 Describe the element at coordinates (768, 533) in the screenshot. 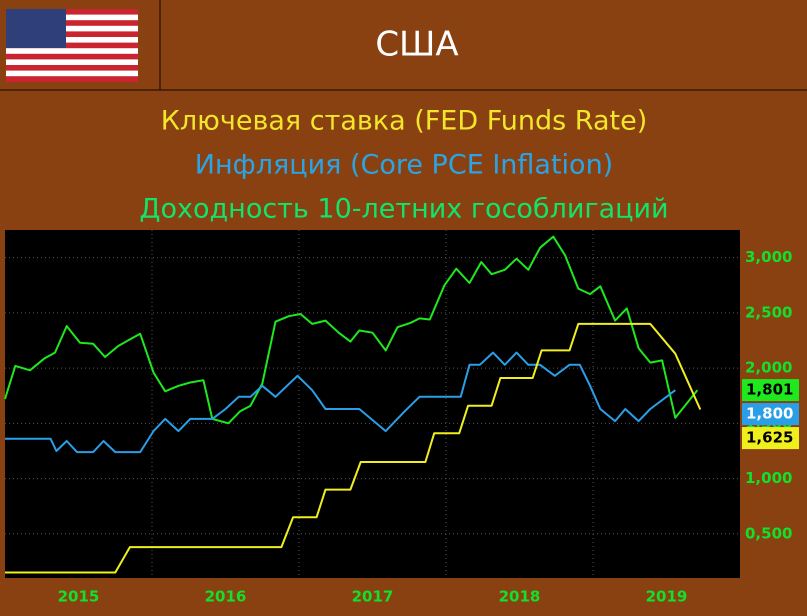

I see `y-tick-label: 0,500` at that location.